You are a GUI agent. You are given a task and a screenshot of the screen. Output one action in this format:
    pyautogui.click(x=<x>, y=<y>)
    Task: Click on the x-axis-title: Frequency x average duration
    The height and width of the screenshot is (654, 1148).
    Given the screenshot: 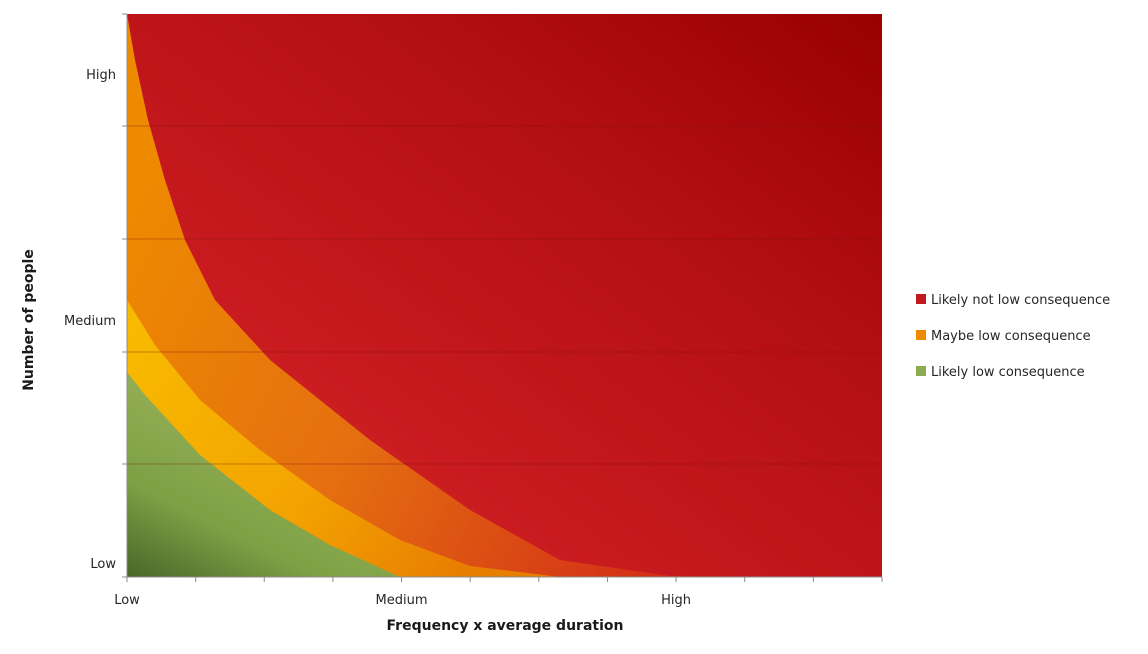 What is the action you would take?
    pyautogui.click(x=505, y=626)
    